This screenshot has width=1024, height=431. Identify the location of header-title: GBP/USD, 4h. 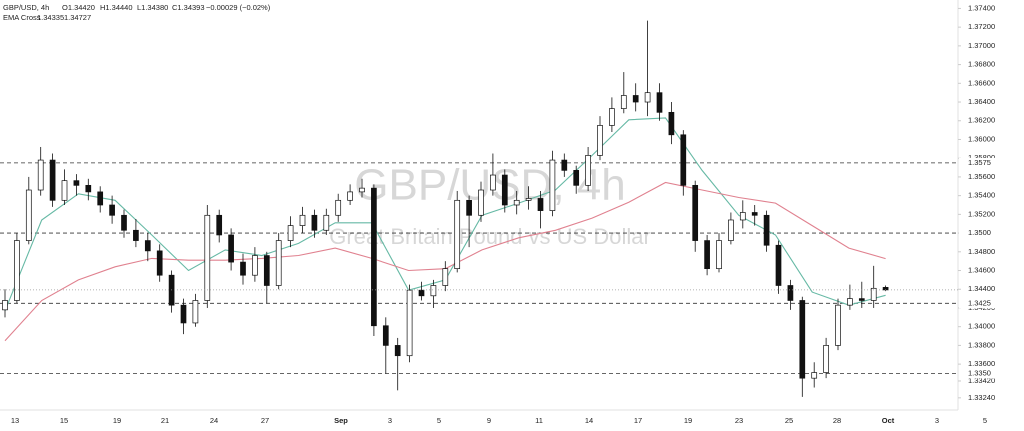
(26, 7).